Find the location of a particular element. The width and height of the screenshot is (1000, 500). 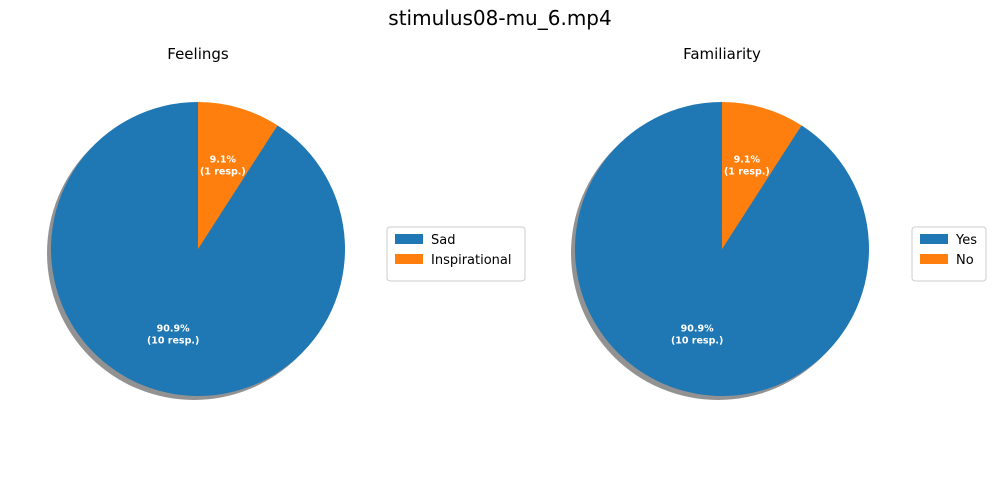

legend-feelings: Sad Inspirational is located at coordinates (456, 254).